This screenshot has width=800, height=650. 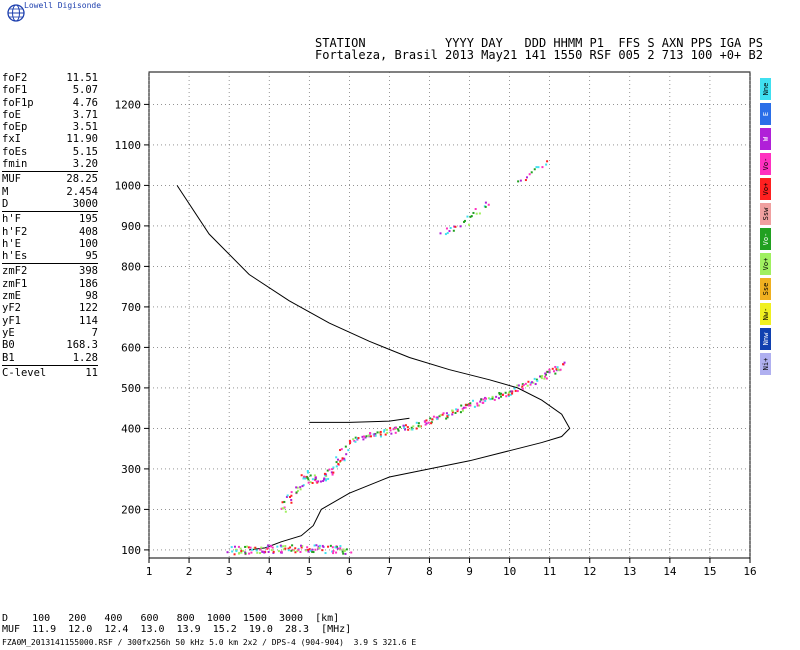 What do you see at coordinates (11, 219) in the screenshot?
I see `param-name: h'F` at bounding box center [11, 219].